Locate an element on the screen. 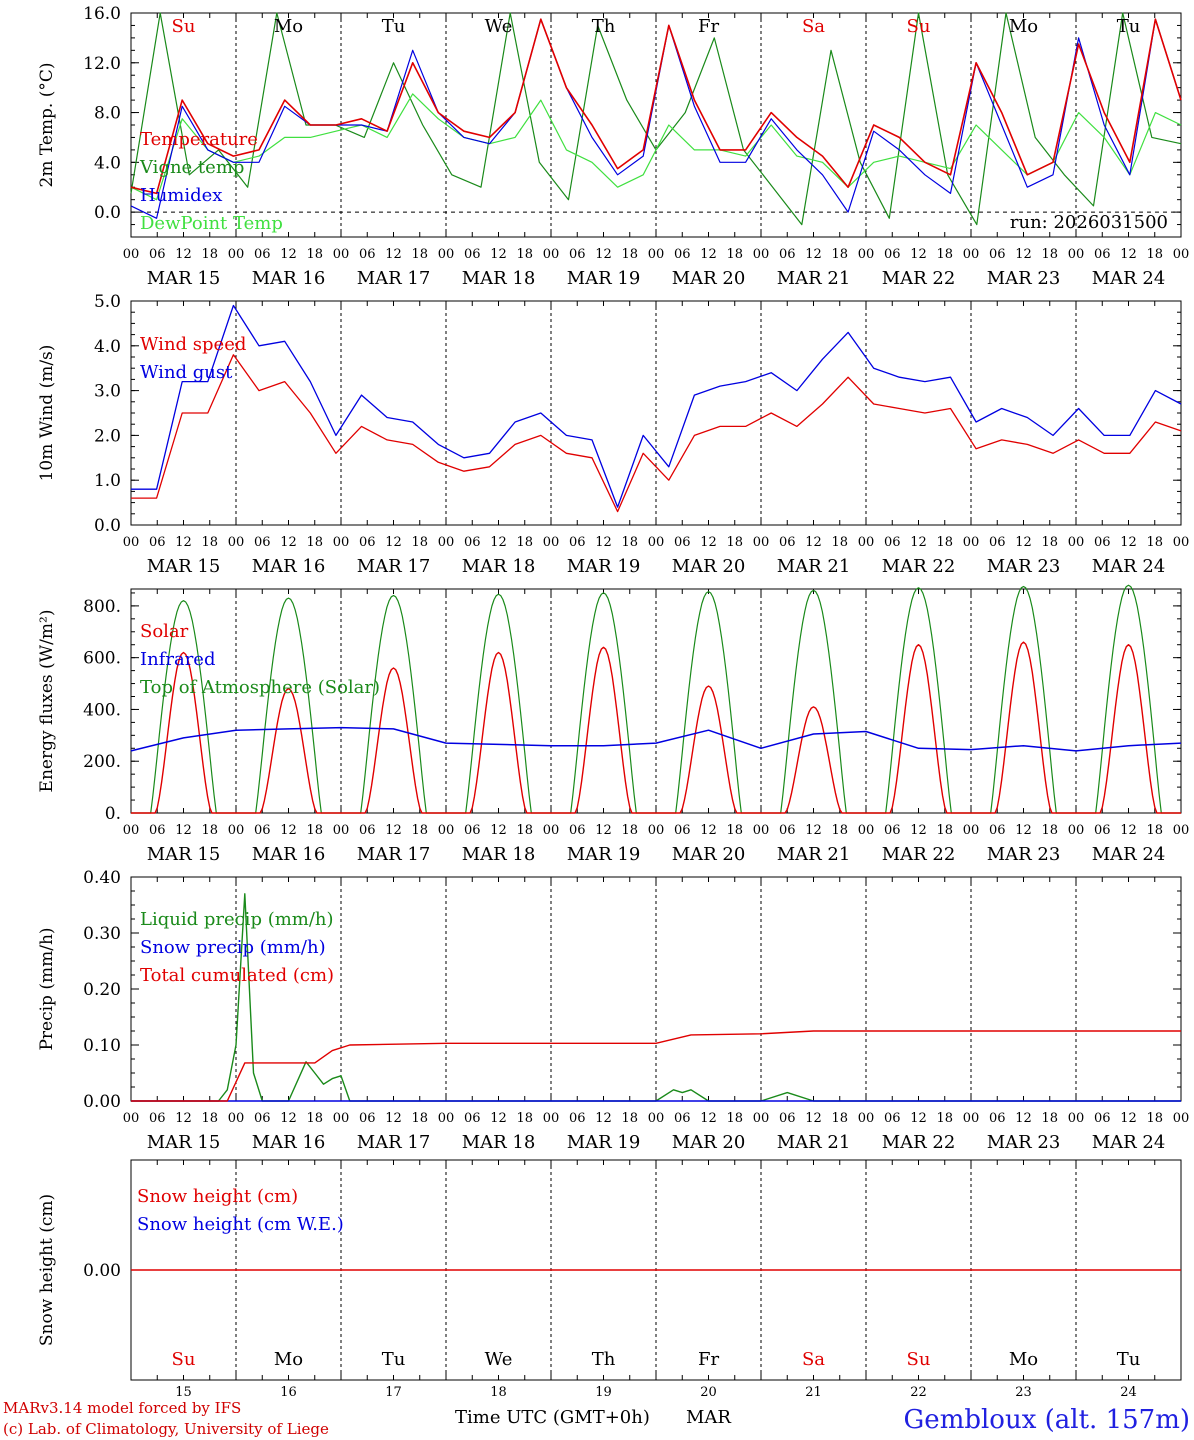 This screenshot has height=1440, width=1194. energy-y-axis-label: Energy fluxes (W/m²) is located at coordinates (47, 701).